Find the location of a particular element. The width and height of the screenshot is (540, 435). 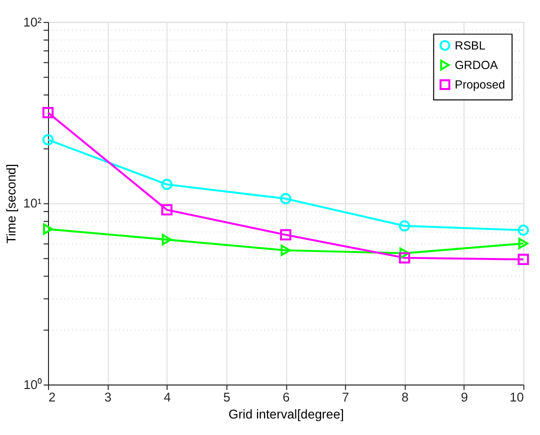

y-axis-title: Time [second] is located at coordinates (11, 204).